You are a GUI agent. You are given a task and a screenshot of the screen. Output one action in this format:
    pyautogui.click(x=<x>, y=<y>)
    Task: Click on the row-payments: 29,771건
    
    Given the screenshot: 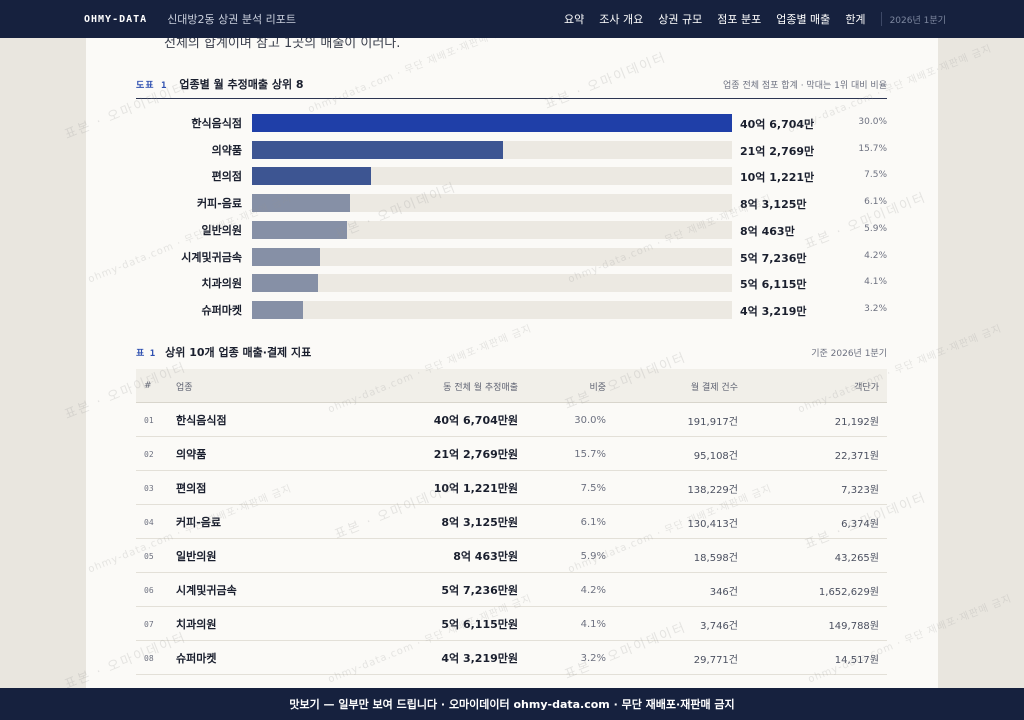 What is the action you would take?
    pyautogui.click(x=715, y=660)
    